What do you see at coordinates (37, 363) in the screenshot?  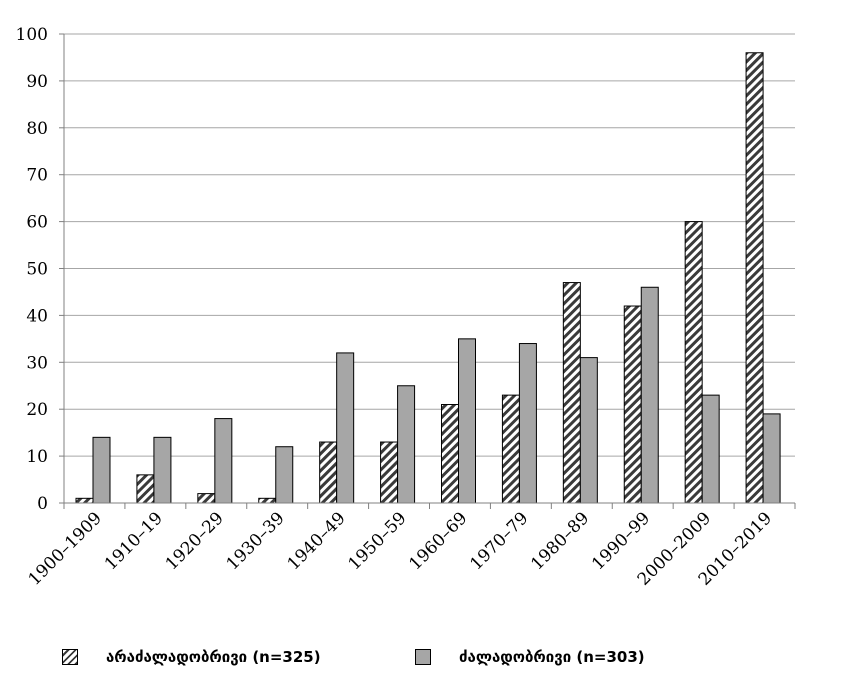 I see `y-tick-label: 30` at bounding box center [37, 363].